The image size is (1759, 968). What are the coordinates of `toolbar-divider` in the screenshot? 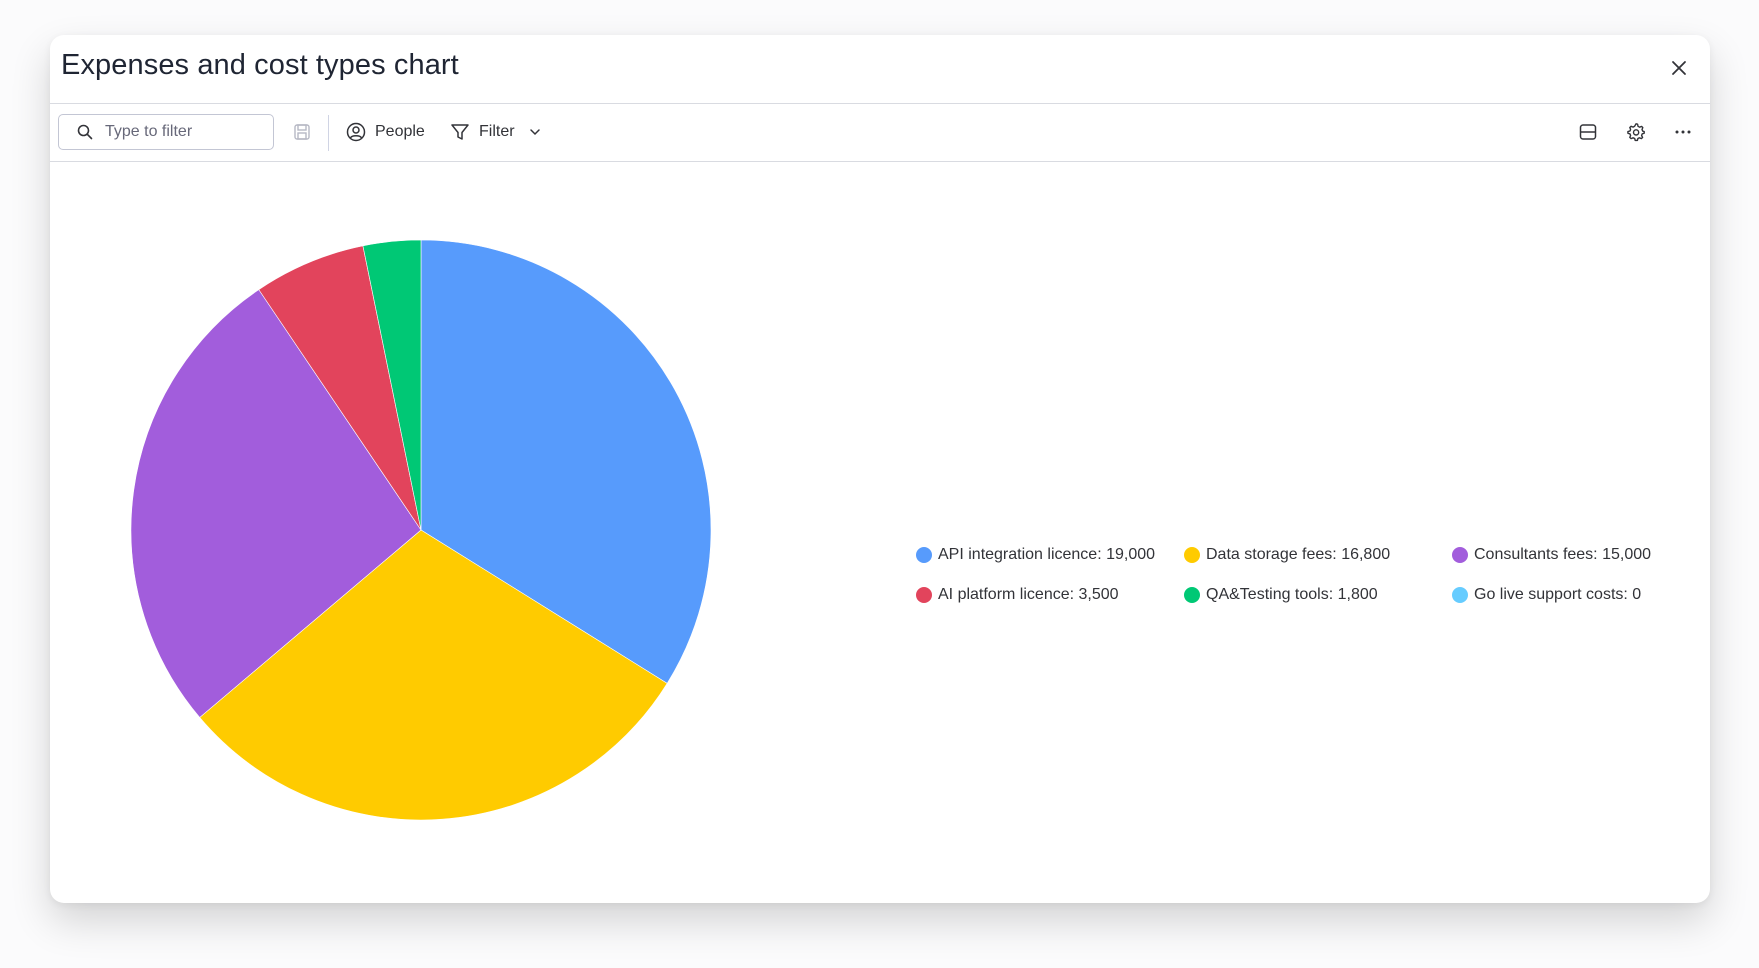 It's located at (328, 133).